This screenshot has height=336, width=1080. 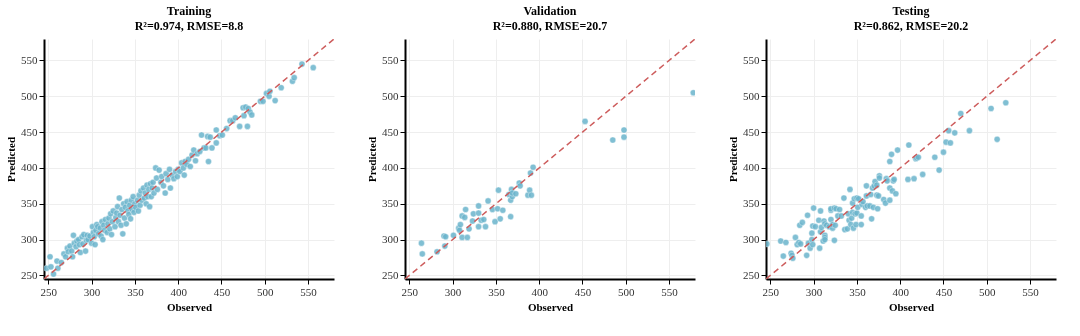 What do you see at coordinates (550, 26) in the screenshot?
I see `chart-subtitle: R²=0.880, RMSE=20.7` at bounding box center [550, 26].